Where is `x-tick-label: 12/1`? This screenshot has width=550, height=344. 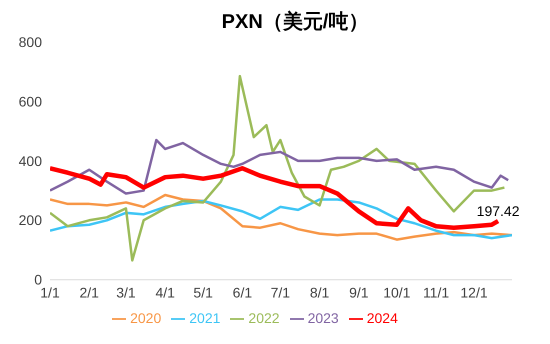
x-tick-label: 12/1 is located at coordinates (474, 292).